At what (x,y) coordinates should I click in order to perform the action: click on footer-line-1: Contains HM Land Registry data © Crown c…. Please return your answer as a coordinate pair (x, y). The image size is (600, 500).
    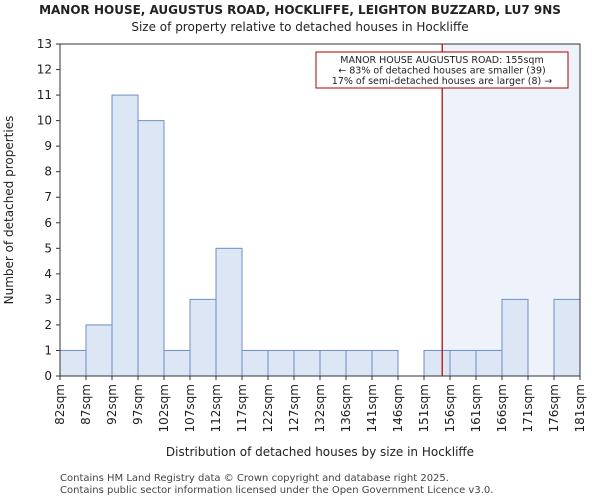
    Looking at the image, I should click on (254, 478).